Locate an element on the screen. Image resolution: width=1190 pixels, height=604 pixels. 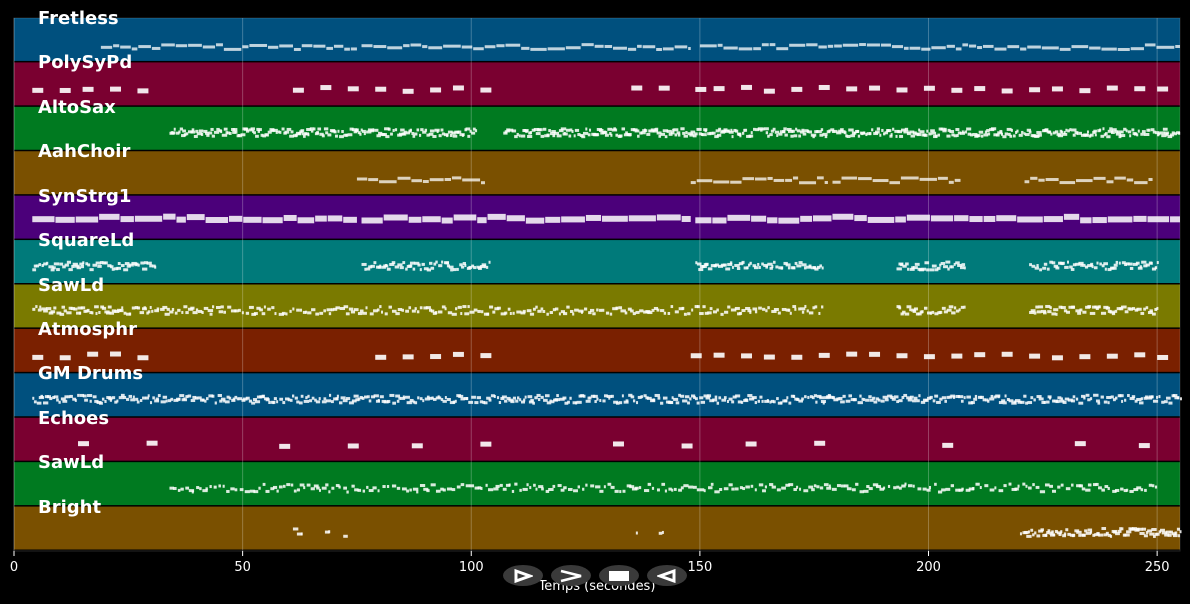
forward-button is located at coordinates (571, 575).